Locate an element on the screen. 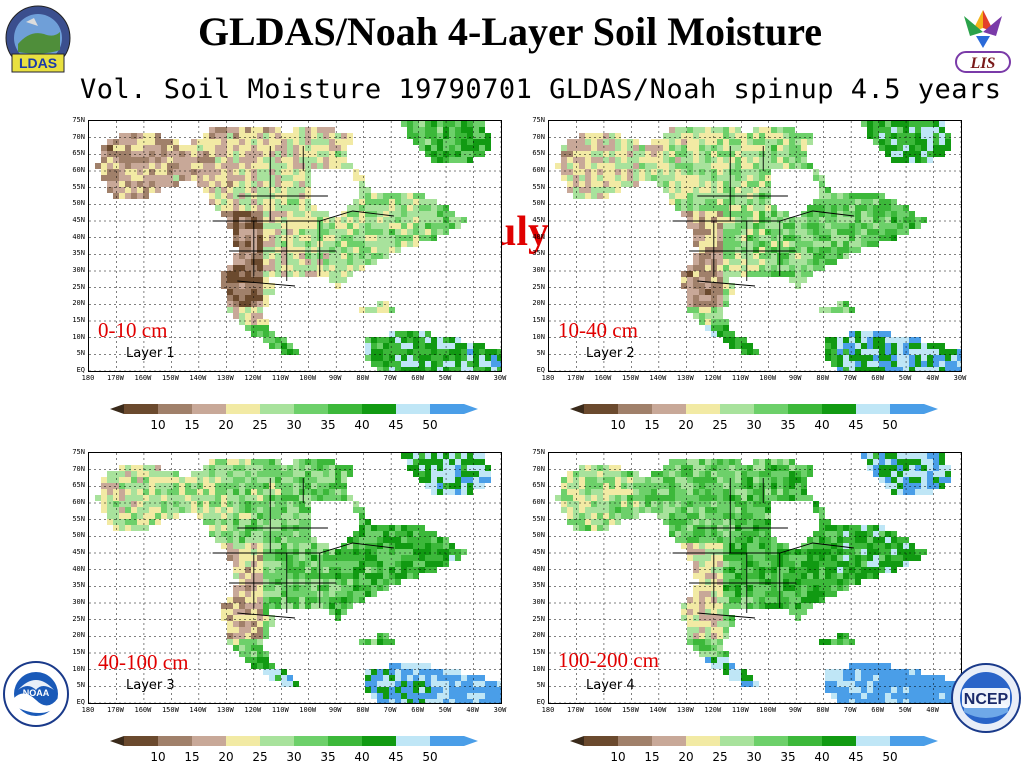 This screenshot has height=768, width=1024. longitude-tick-label: 100W is located at coordinates (768, 710).